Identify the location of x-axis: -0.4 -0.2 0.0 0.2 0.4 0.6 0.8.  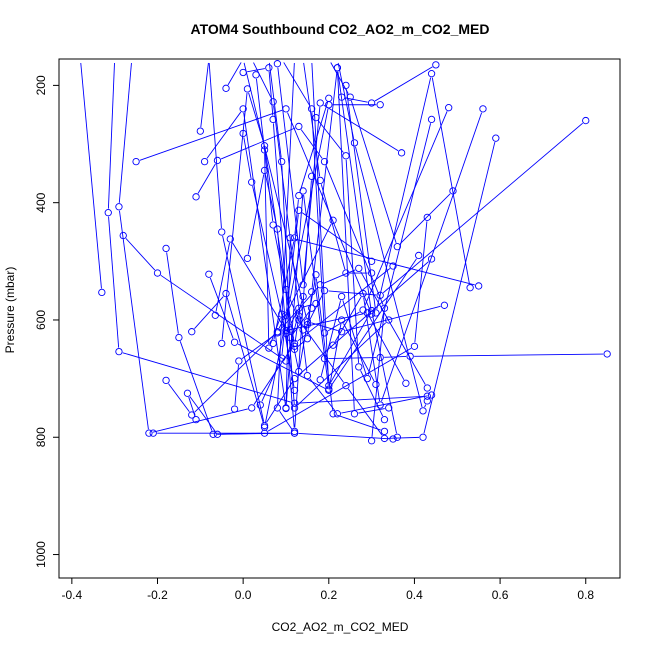
(328, 590).